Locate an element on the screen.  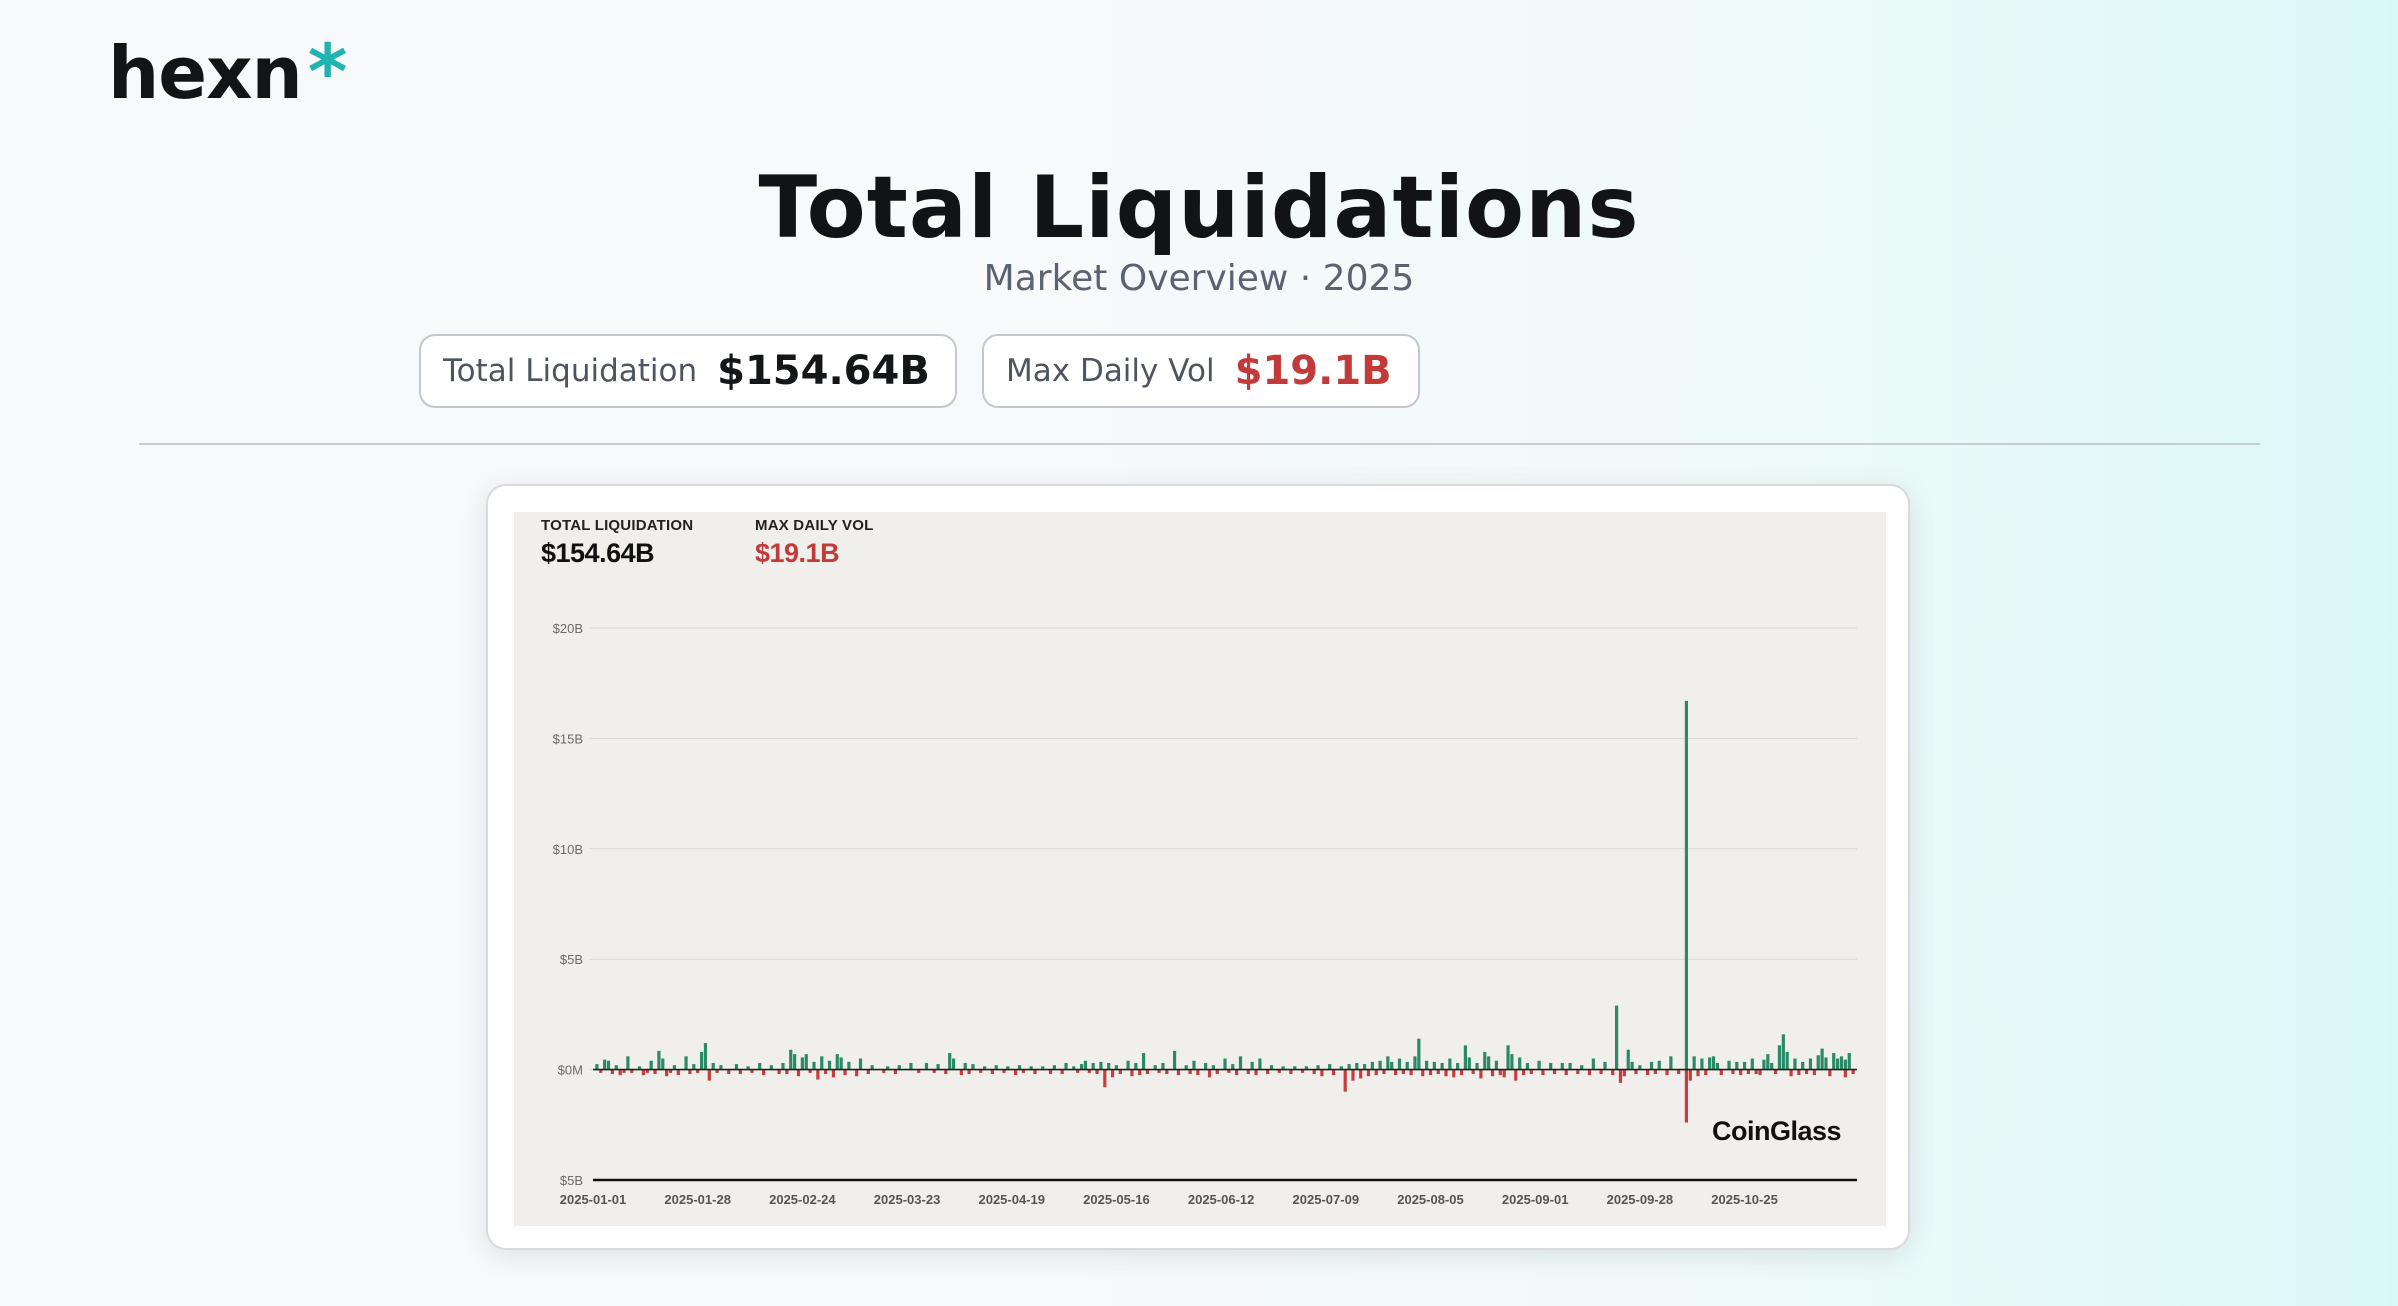
max-daily-vol-stat: Max Daily Vol $19.1B is located at coordinates (1201, 371).